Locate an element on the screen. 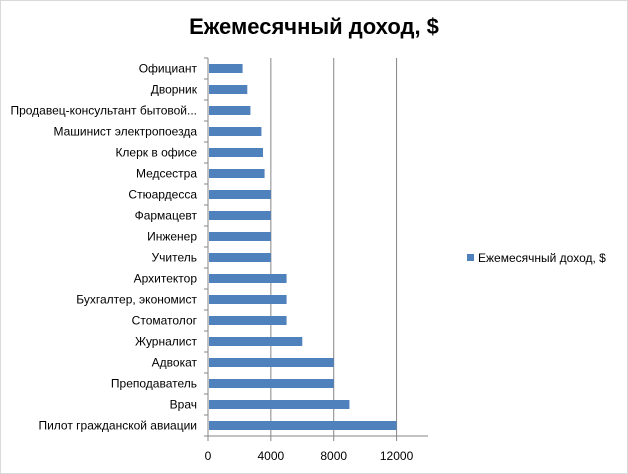 Image resolution: width=628 pixels, height=474 pixels. category-label: Врач is located at coordinates (183, 405).